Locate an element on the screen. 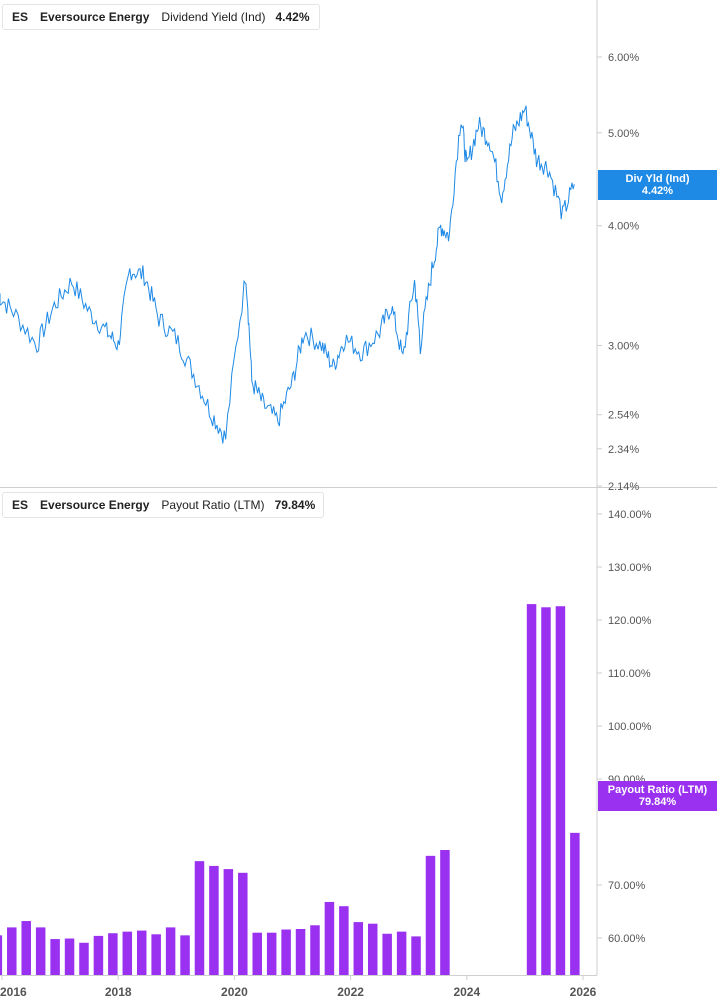 Image resolution: width=717 pixels, height=1005 pixels. y-tick-label: 3.00% is located at coordinates (623, 346).